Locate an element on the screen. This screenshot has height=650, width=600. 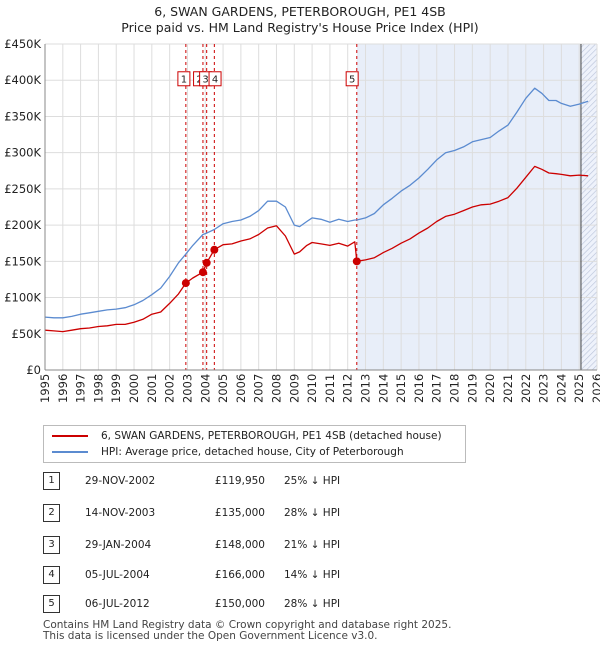
x-tick-label: 2017 is located at coordinates (437, 388).